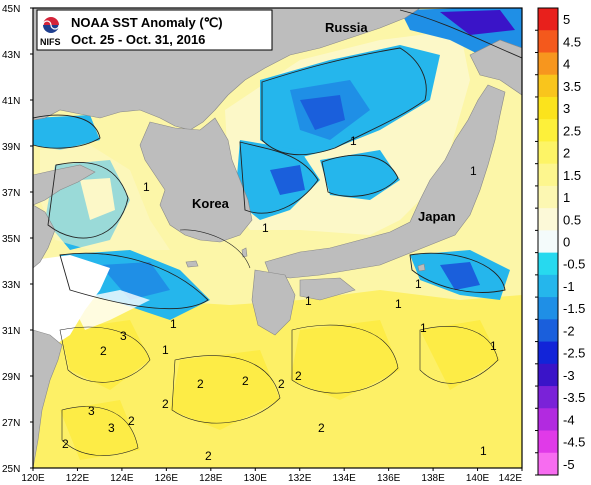 The image size is (591, 485). Describe the element at coordinates (569, 375) in the screenshot. I see `colorbar-label: -3` at that location.